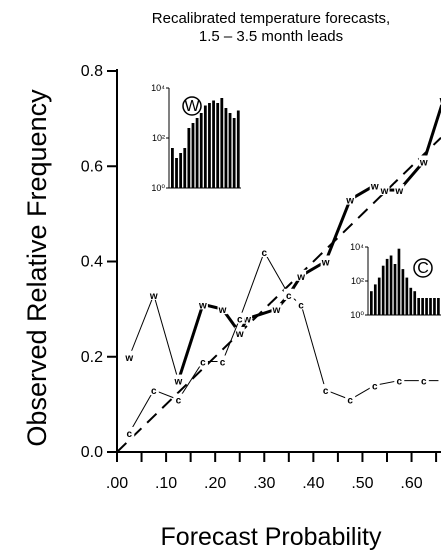 This screenshot has width=441, height=556. What do you see at coordinates (264, 483) in the screenshot?
I see `x-tick-label: .30` at bounding box center [264, 483].